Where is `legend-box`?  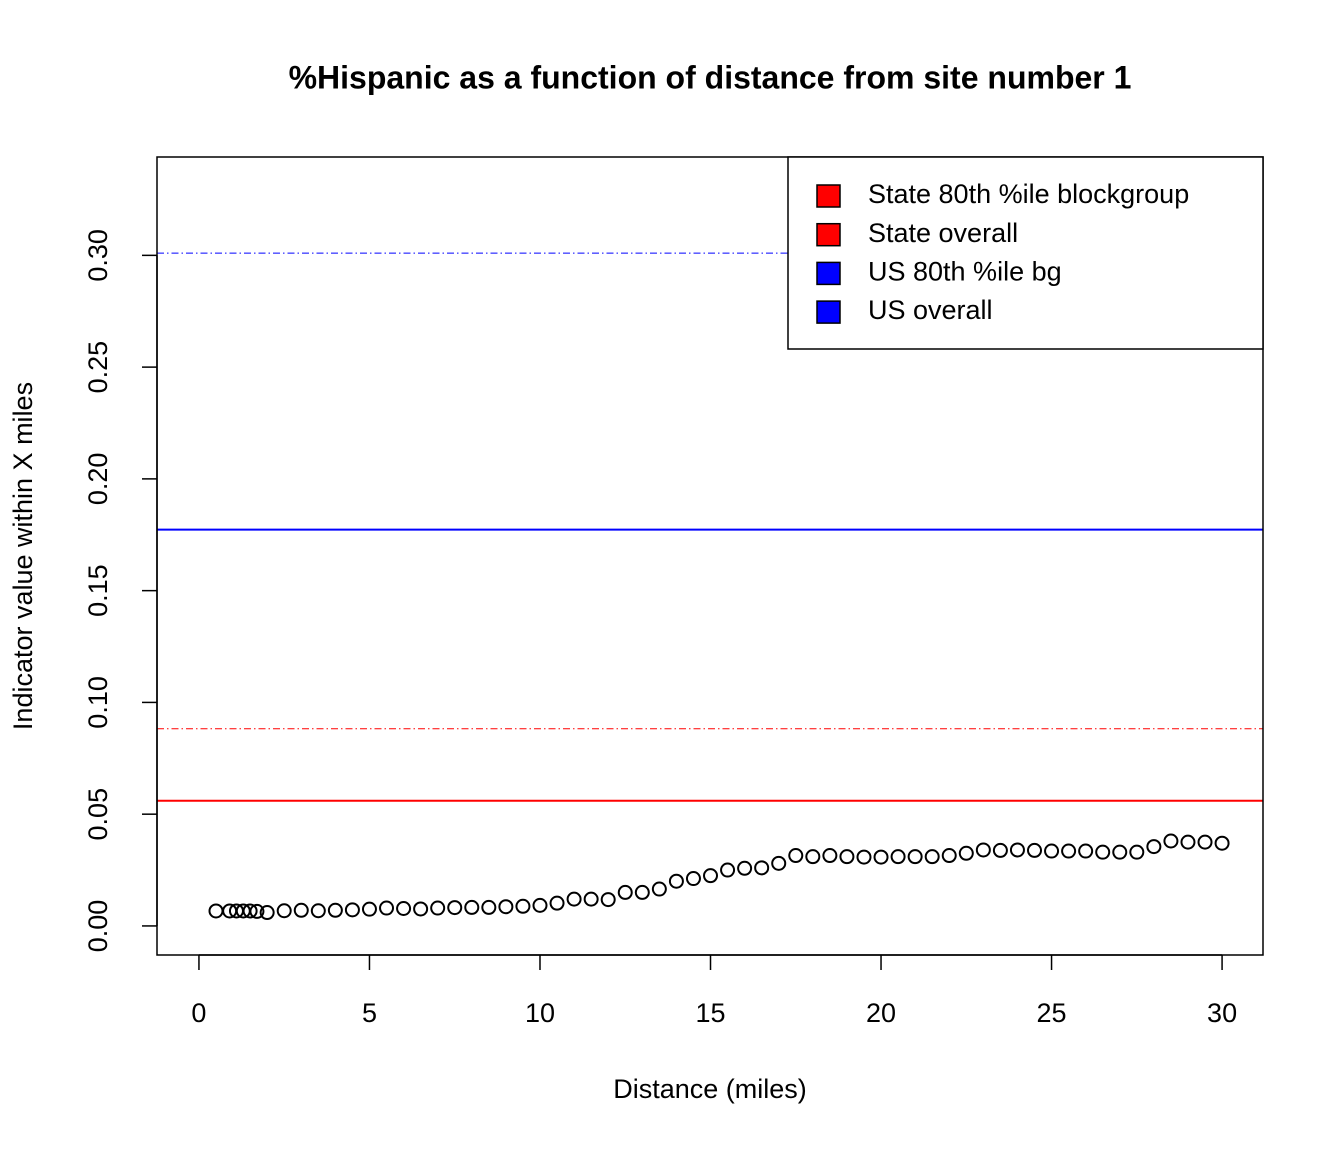
legend-box is located at coordinates (1025, 253).